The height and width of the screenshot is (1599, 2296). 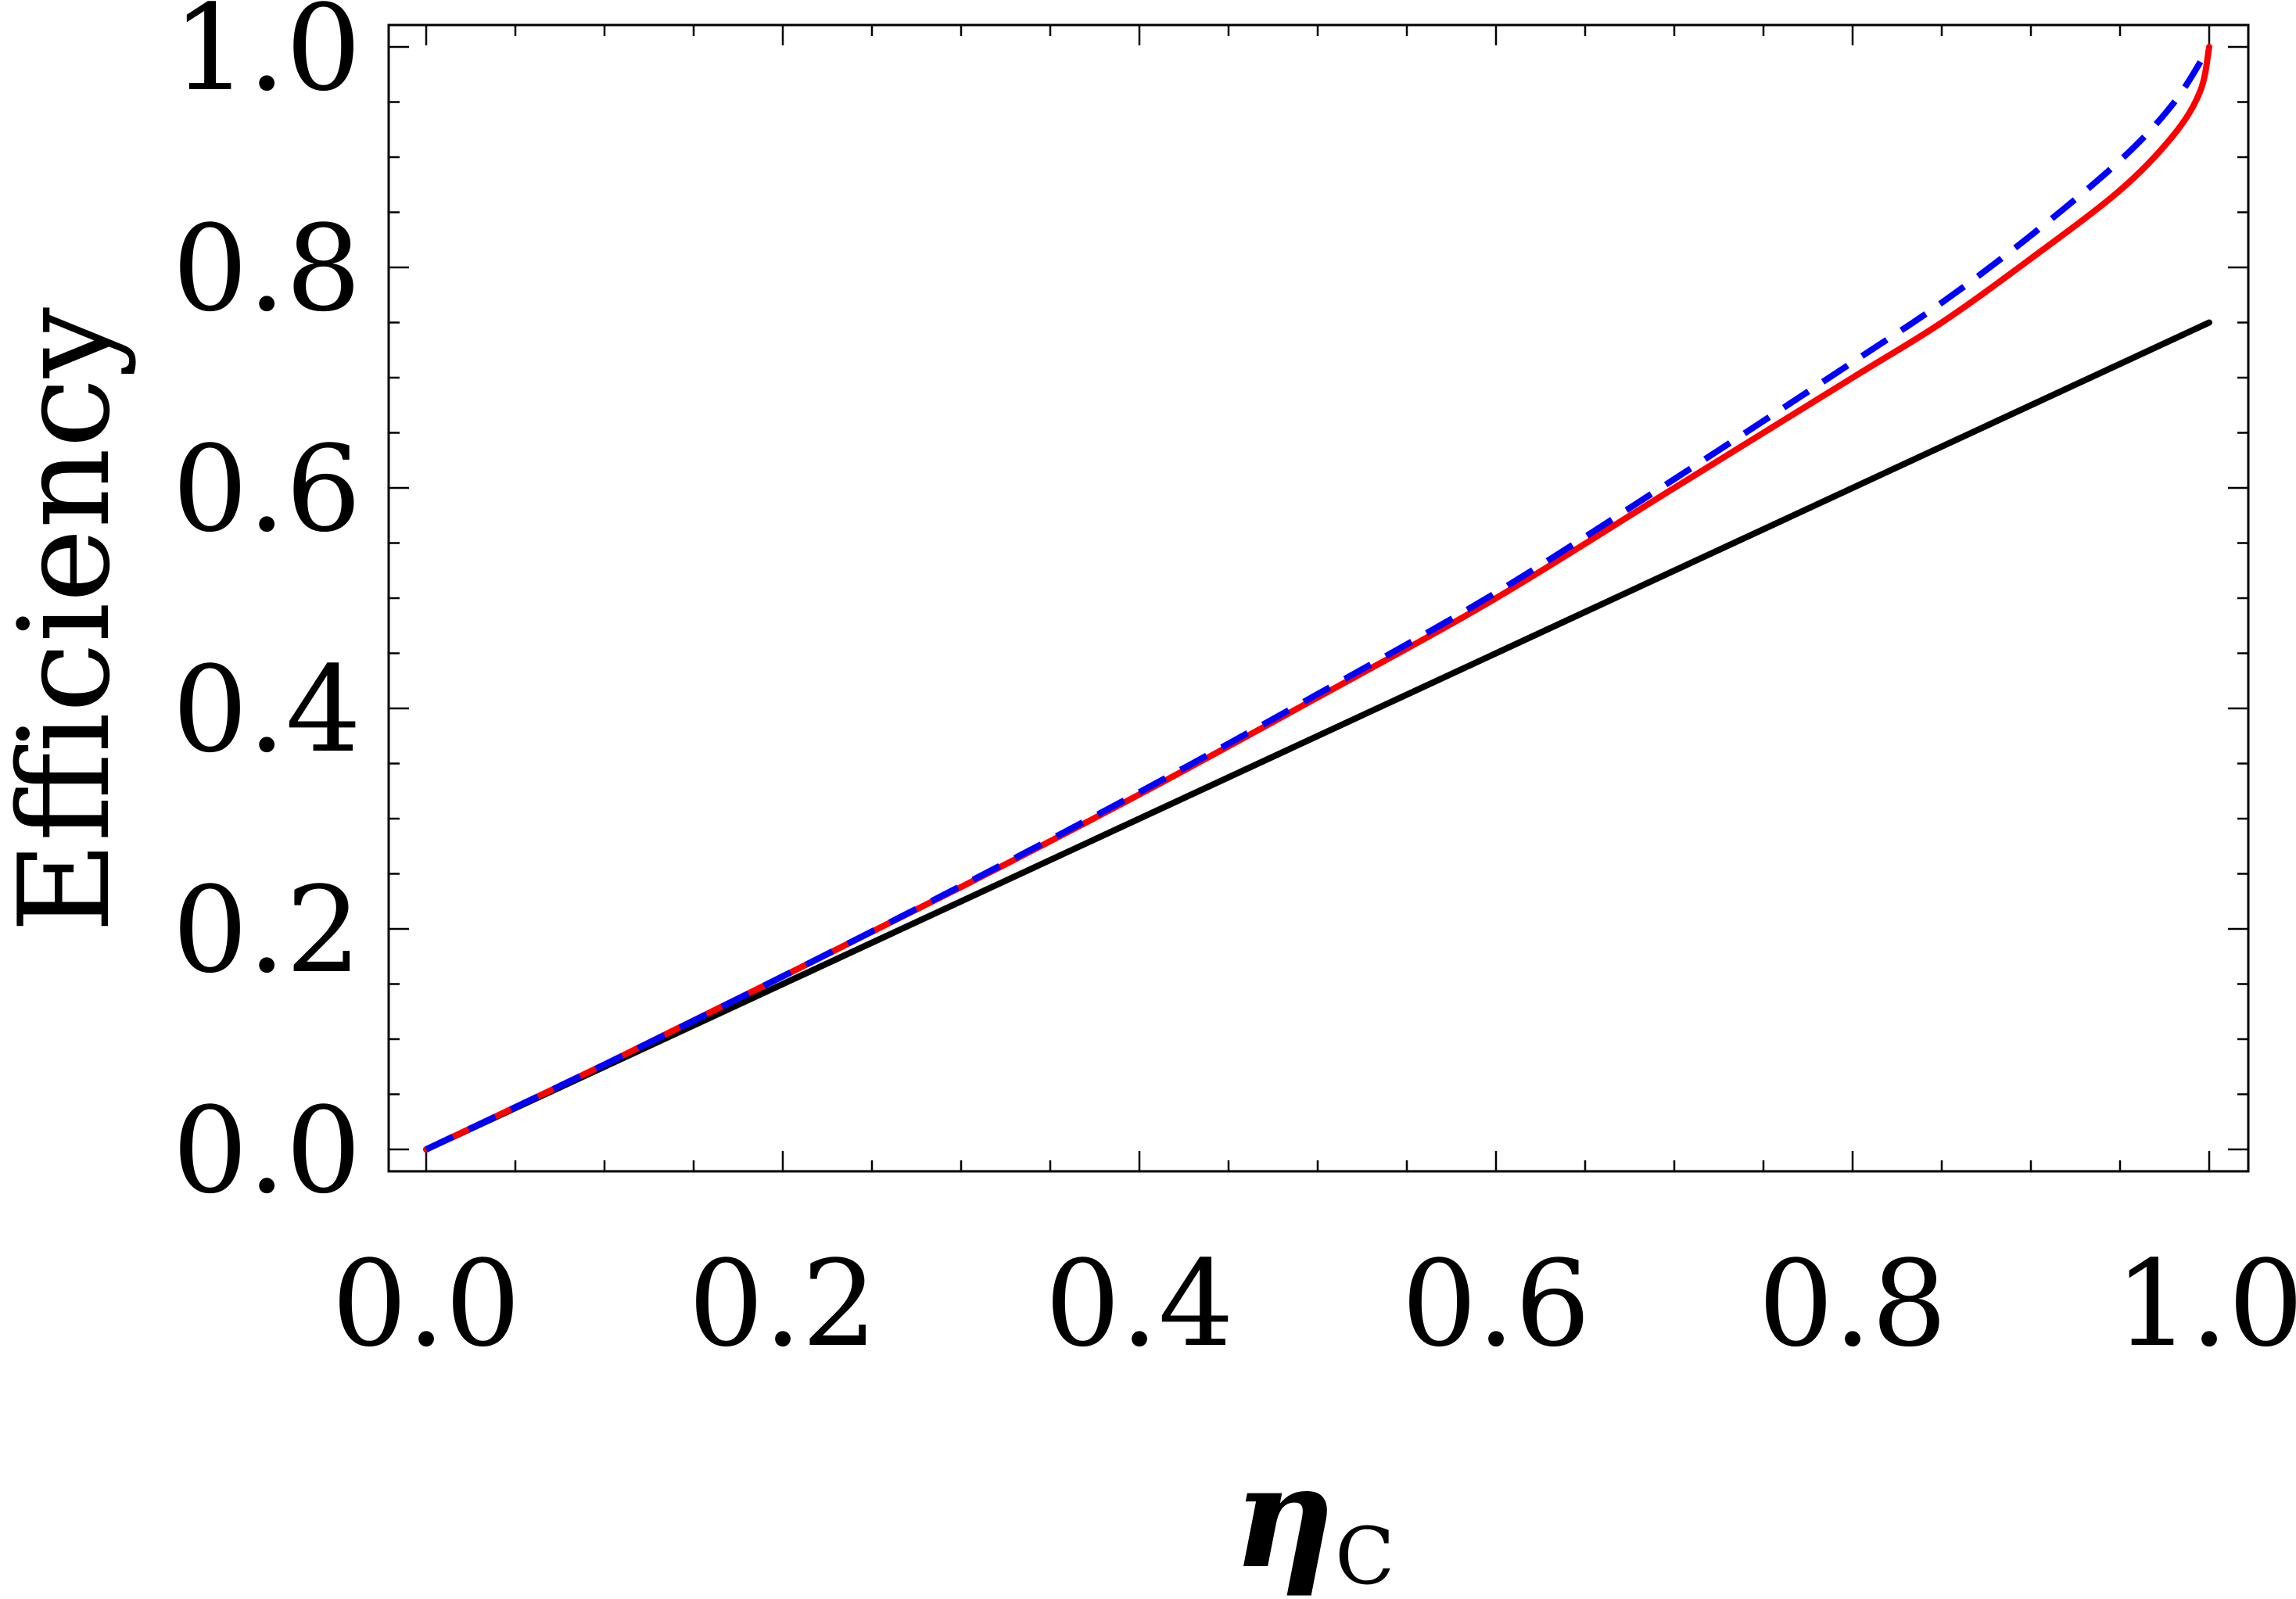 What do you see at coordinates (266, 268) in the screenshot?
I see `y-tick-label: 0.8` at bounding box center [266, 268].